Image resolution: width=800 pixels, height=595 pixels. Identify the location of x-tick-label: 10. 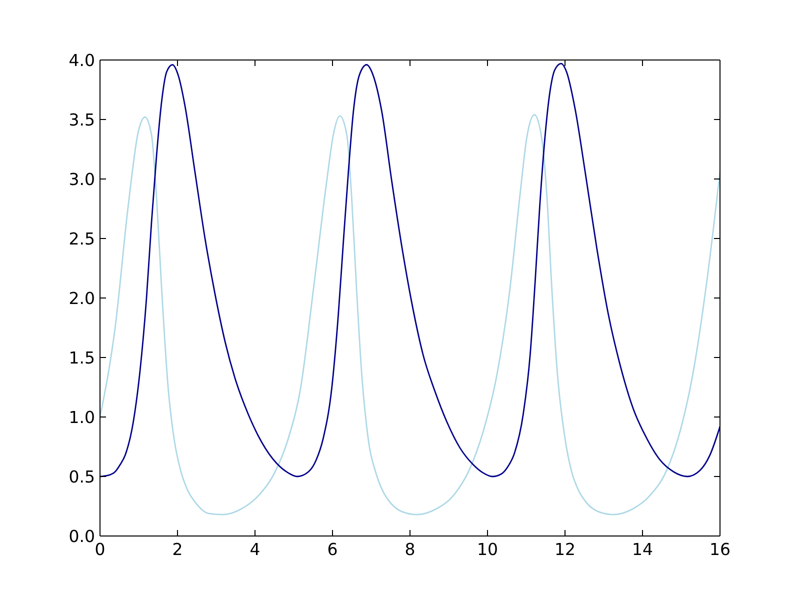
(487, 549).